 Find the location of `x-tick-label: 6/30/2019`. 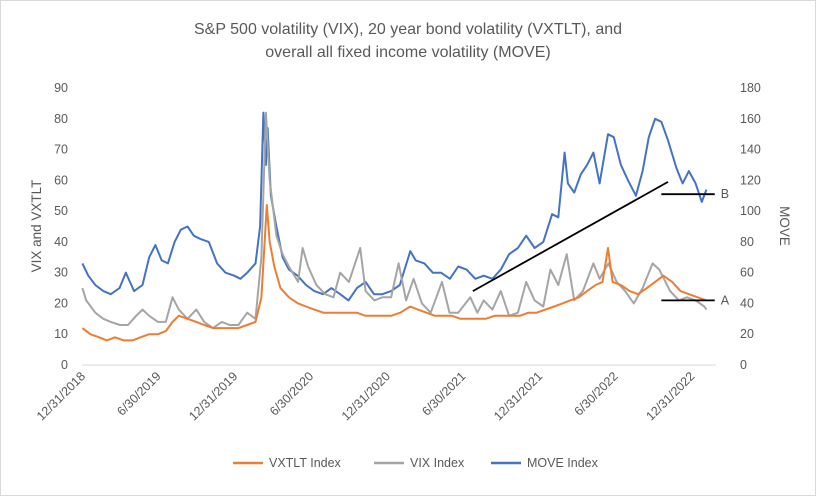

x-tick-label: 6/30/2019 is located at coordinates (138, 393).